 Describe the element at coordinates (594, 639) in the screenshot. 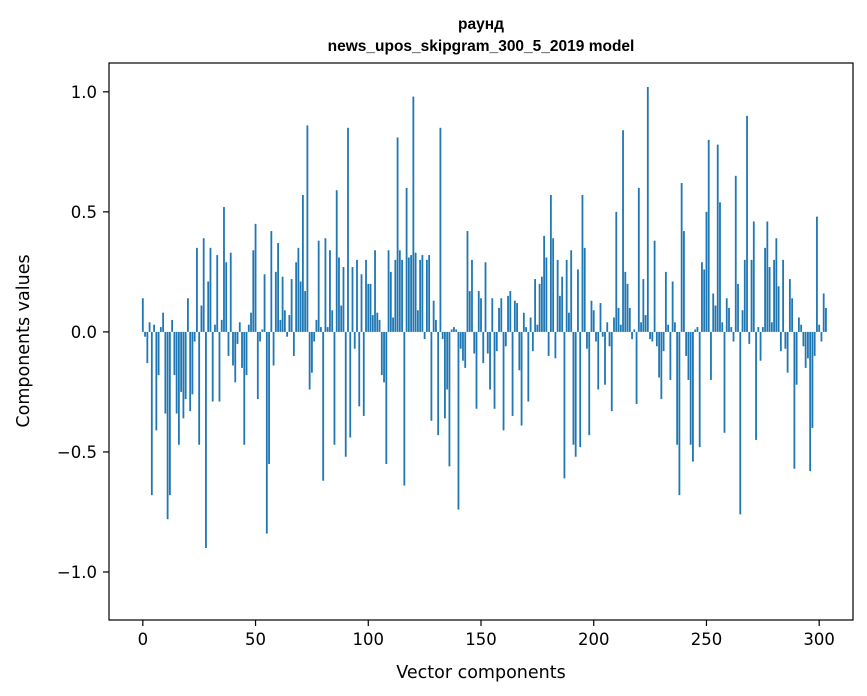

I see `x-tick-label: 200` at that location.